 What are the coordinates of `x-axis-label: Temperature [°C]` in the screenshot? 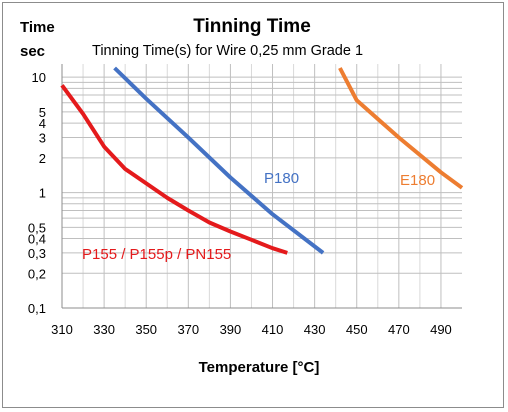 It's located at (259, 367).